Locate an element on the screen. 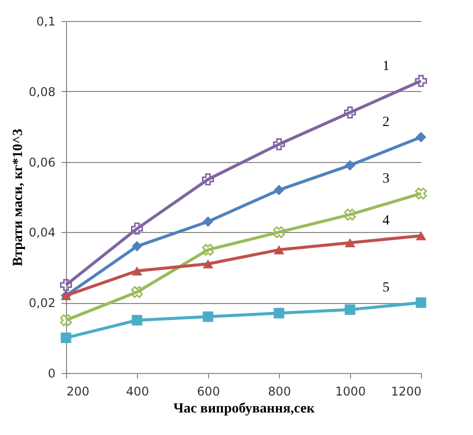 The width and height of the screenshot is (473, 435). x-tick-label: 1200 is located at coordinates (406, 391).